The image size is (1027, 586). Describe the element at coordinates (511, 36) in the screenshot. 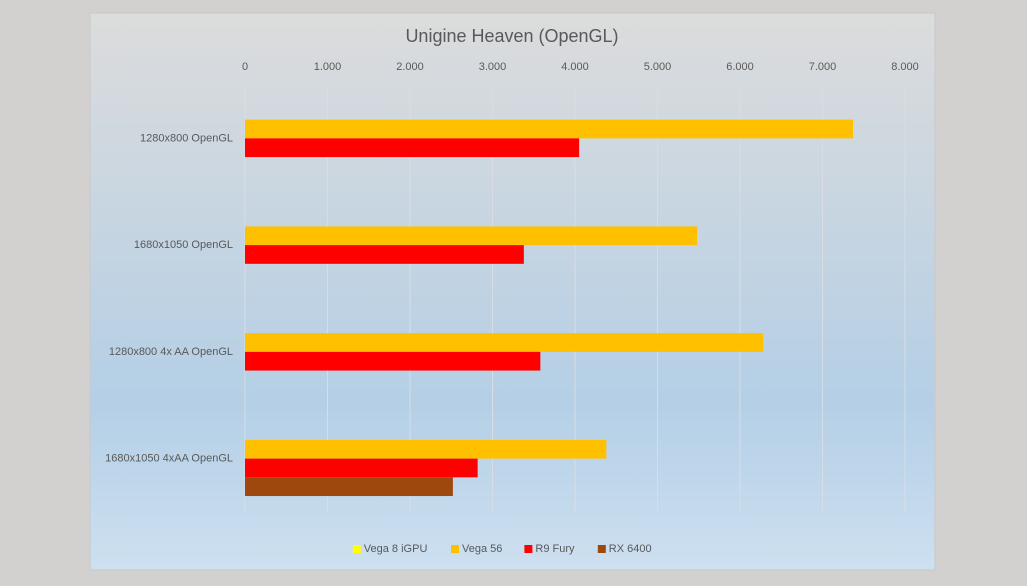

I see `chart-title: Unigine Heaven (OpenGL)` at that location.